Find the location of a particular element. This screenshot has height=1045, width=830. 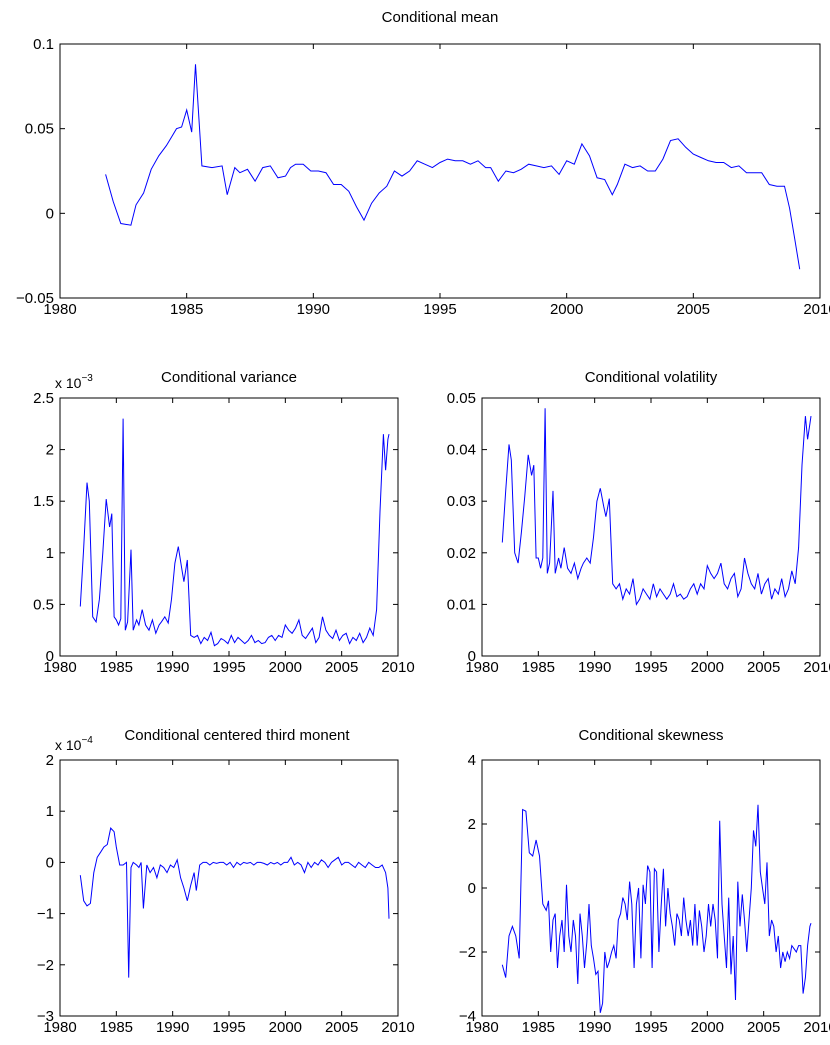

series-line-skewness is located at coordinates (656, 908).